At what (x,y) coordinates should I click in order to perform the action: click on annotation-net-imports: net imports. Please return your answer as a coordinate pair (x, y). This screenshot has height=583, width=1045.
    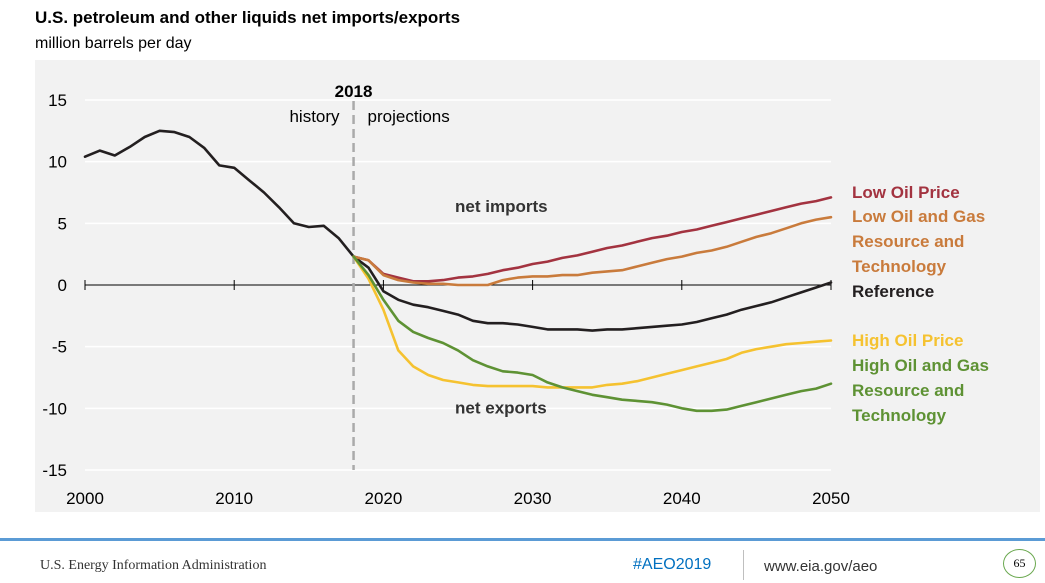
    Looking at the image, I should click on (501, 206).